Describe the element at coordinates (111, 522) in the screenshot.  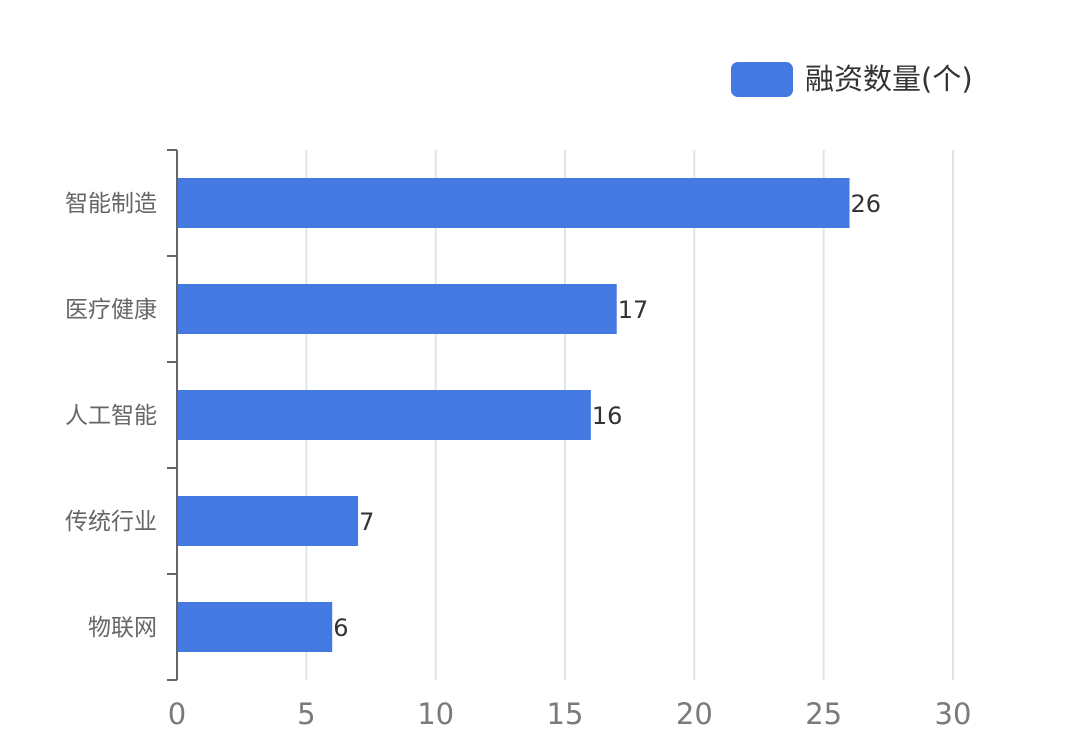
I see `category-label: 传统行业` at that location.